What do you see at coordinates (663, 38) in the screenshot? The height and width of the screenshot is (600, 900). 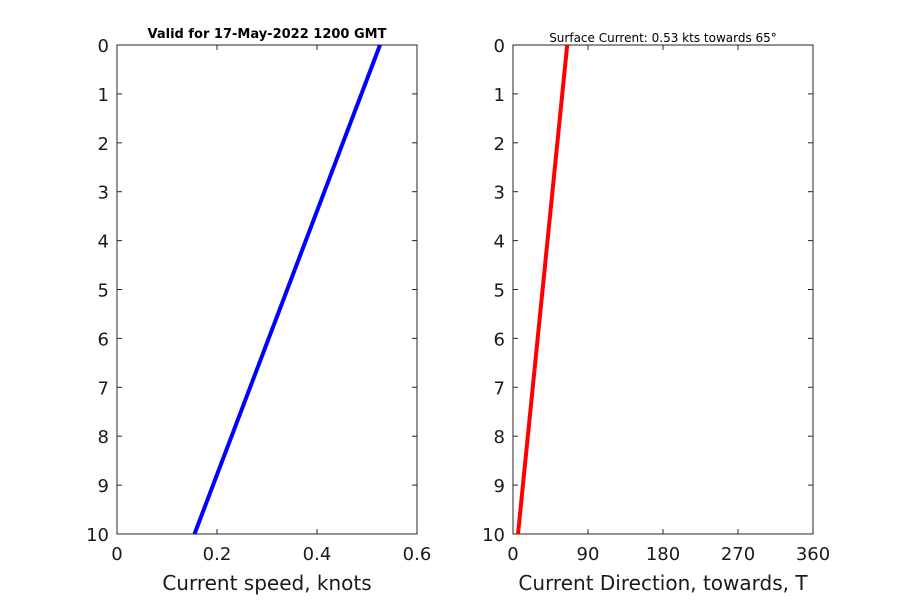 I see `direction-chart-title: Surface Current: 0.53 kts towards 65°` at bounding box center [663, 38].